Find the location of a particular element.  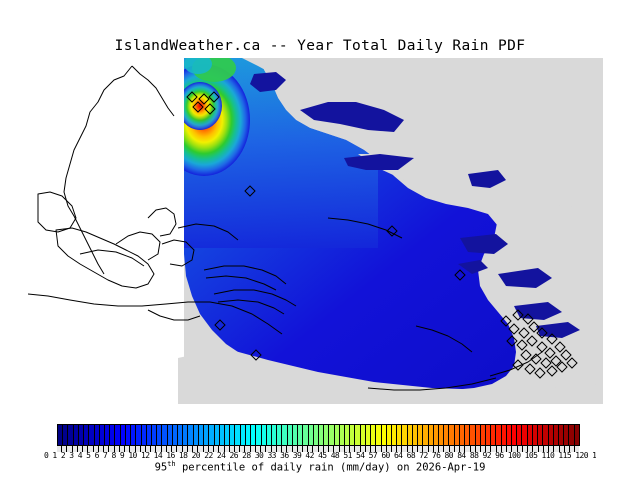

colorbar-wrapper is located at coordinates (318, 435).